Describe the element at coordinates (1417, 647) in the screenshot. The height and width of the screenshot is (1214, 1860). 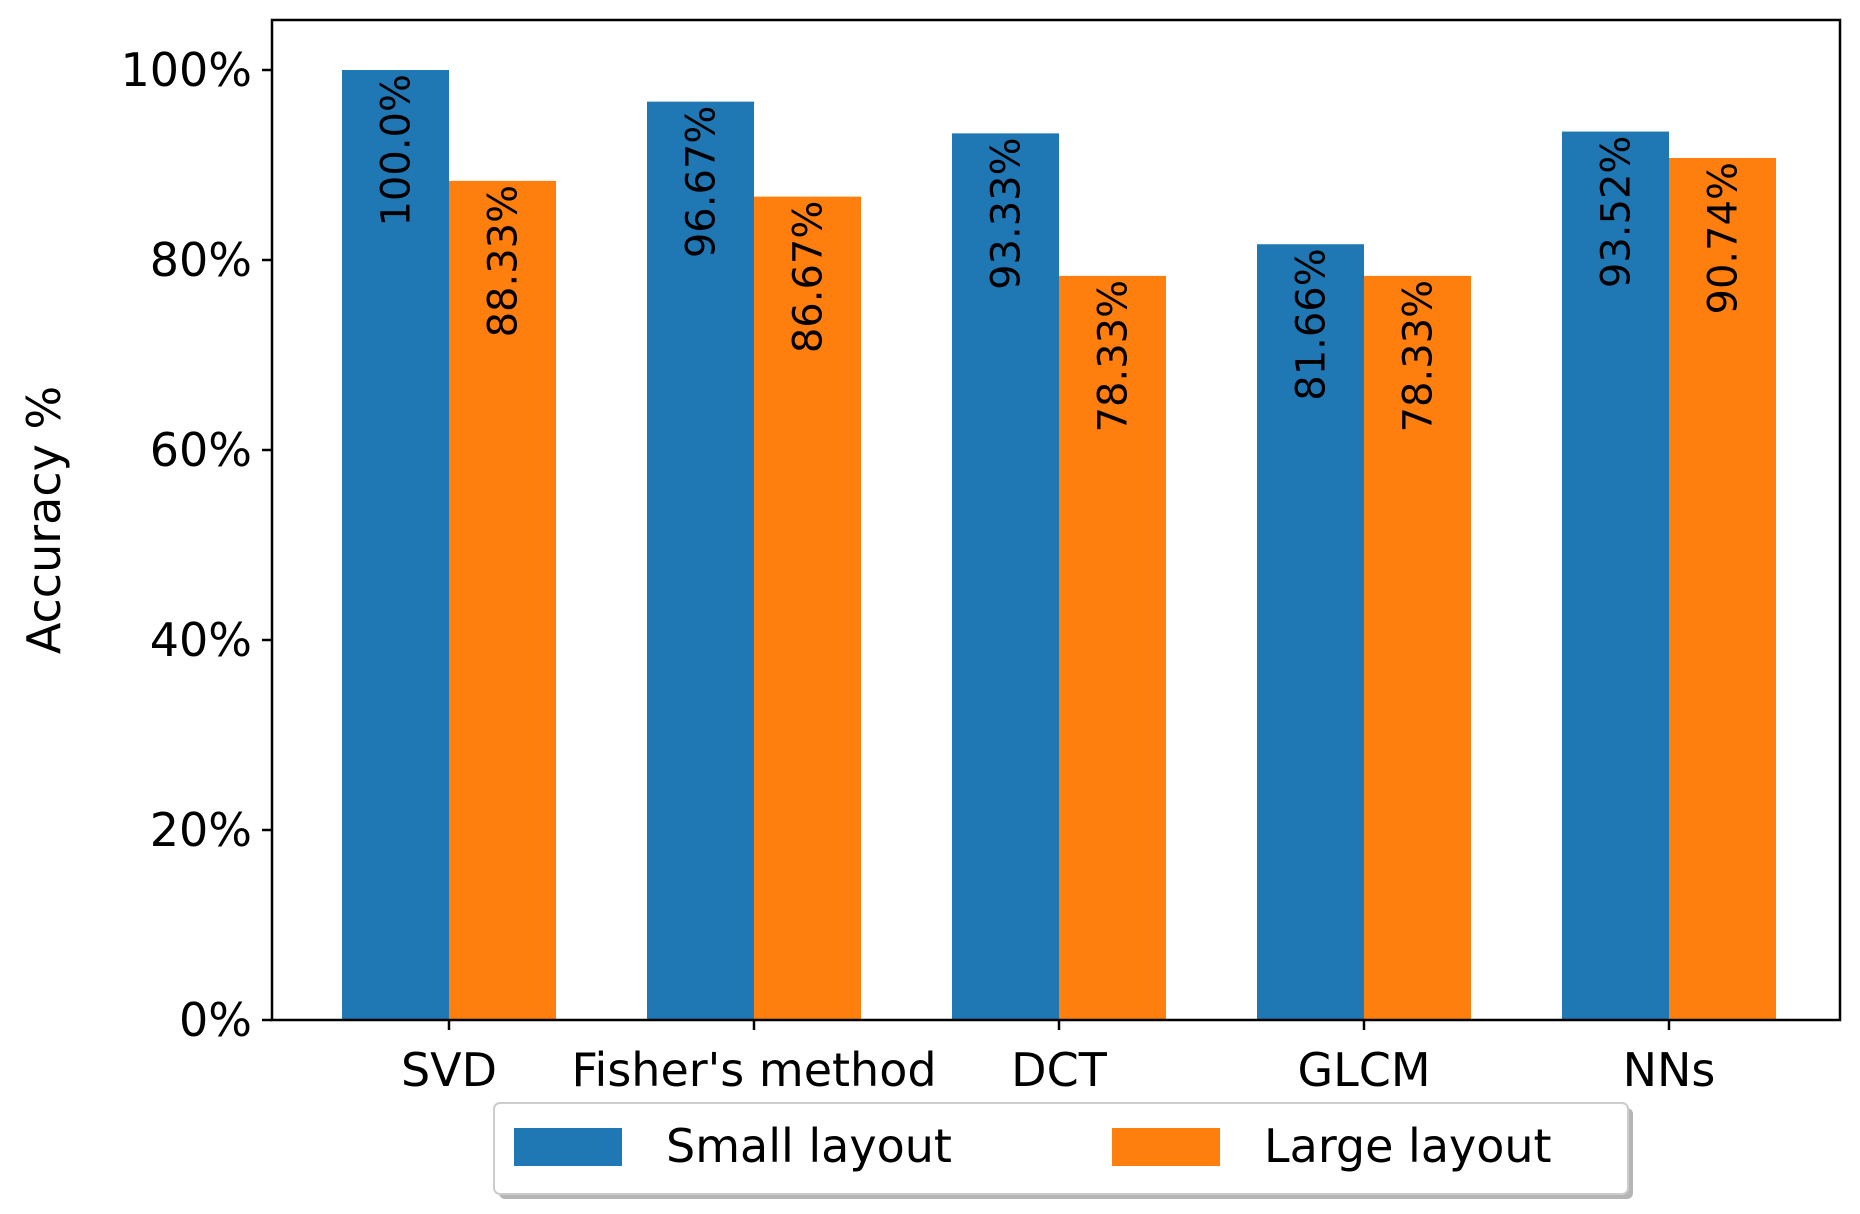
I see `bar-large-layout-glcm` at that location.